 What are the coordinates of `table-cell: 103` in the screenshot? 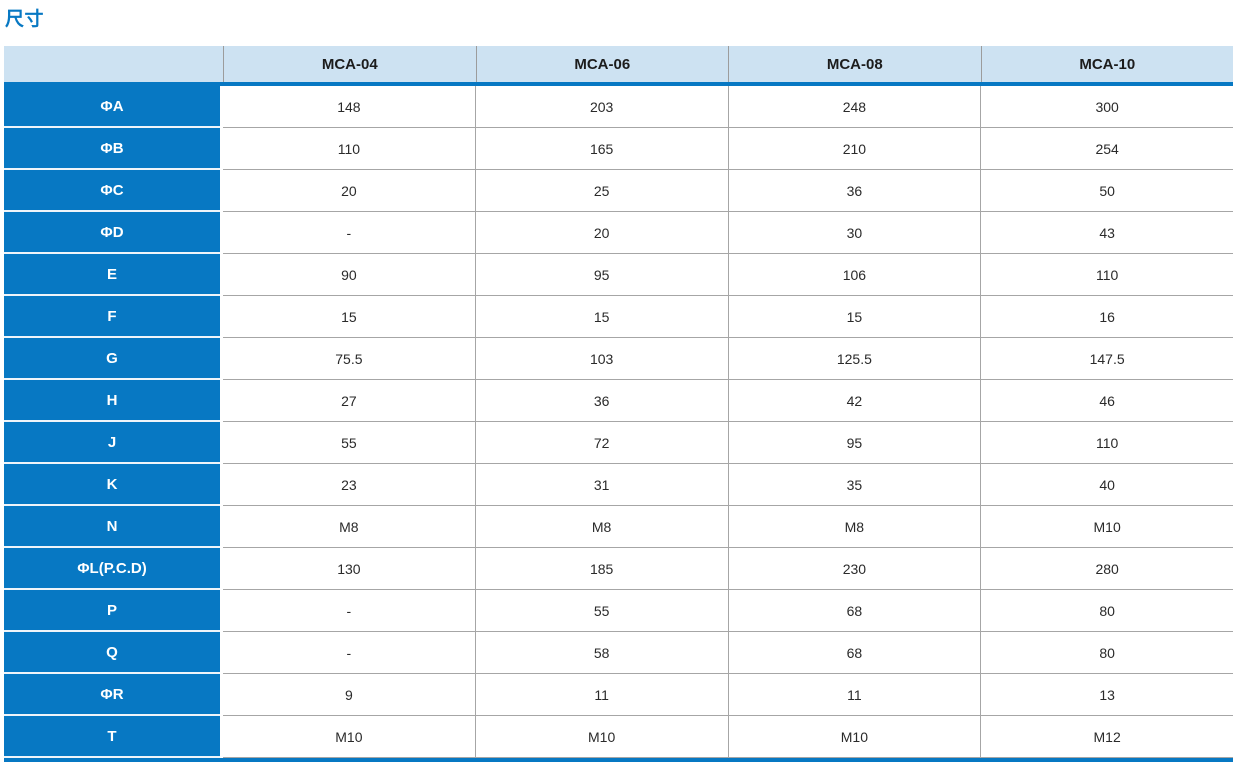 It's located at (601, 359).